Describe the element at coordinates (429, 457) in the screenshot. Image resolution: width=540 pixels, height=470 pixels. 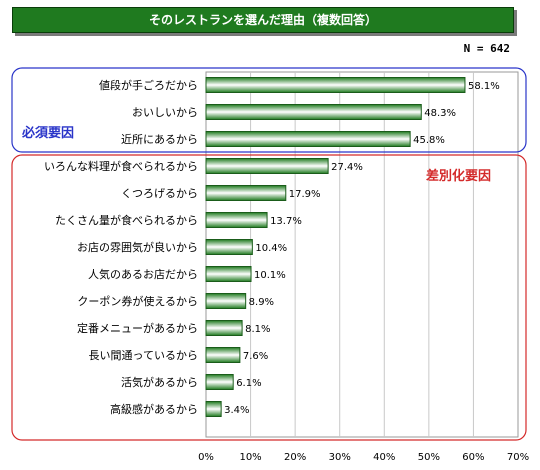
I see `x-tick-label: 50%` at that location.